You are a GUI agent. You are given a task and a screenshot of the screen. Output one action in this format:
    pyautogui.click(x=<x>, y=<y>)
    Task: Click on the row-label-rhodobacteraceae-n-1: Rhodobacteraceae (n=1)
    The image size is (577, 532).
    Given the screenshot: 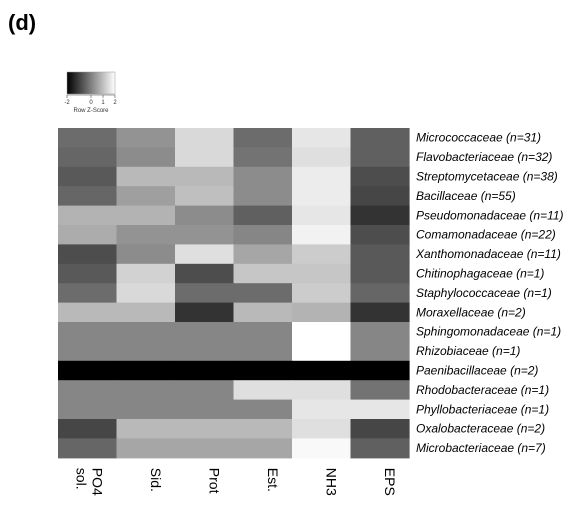 What is the action you would take?
    pyautogui.click(x=482, y=390)
    